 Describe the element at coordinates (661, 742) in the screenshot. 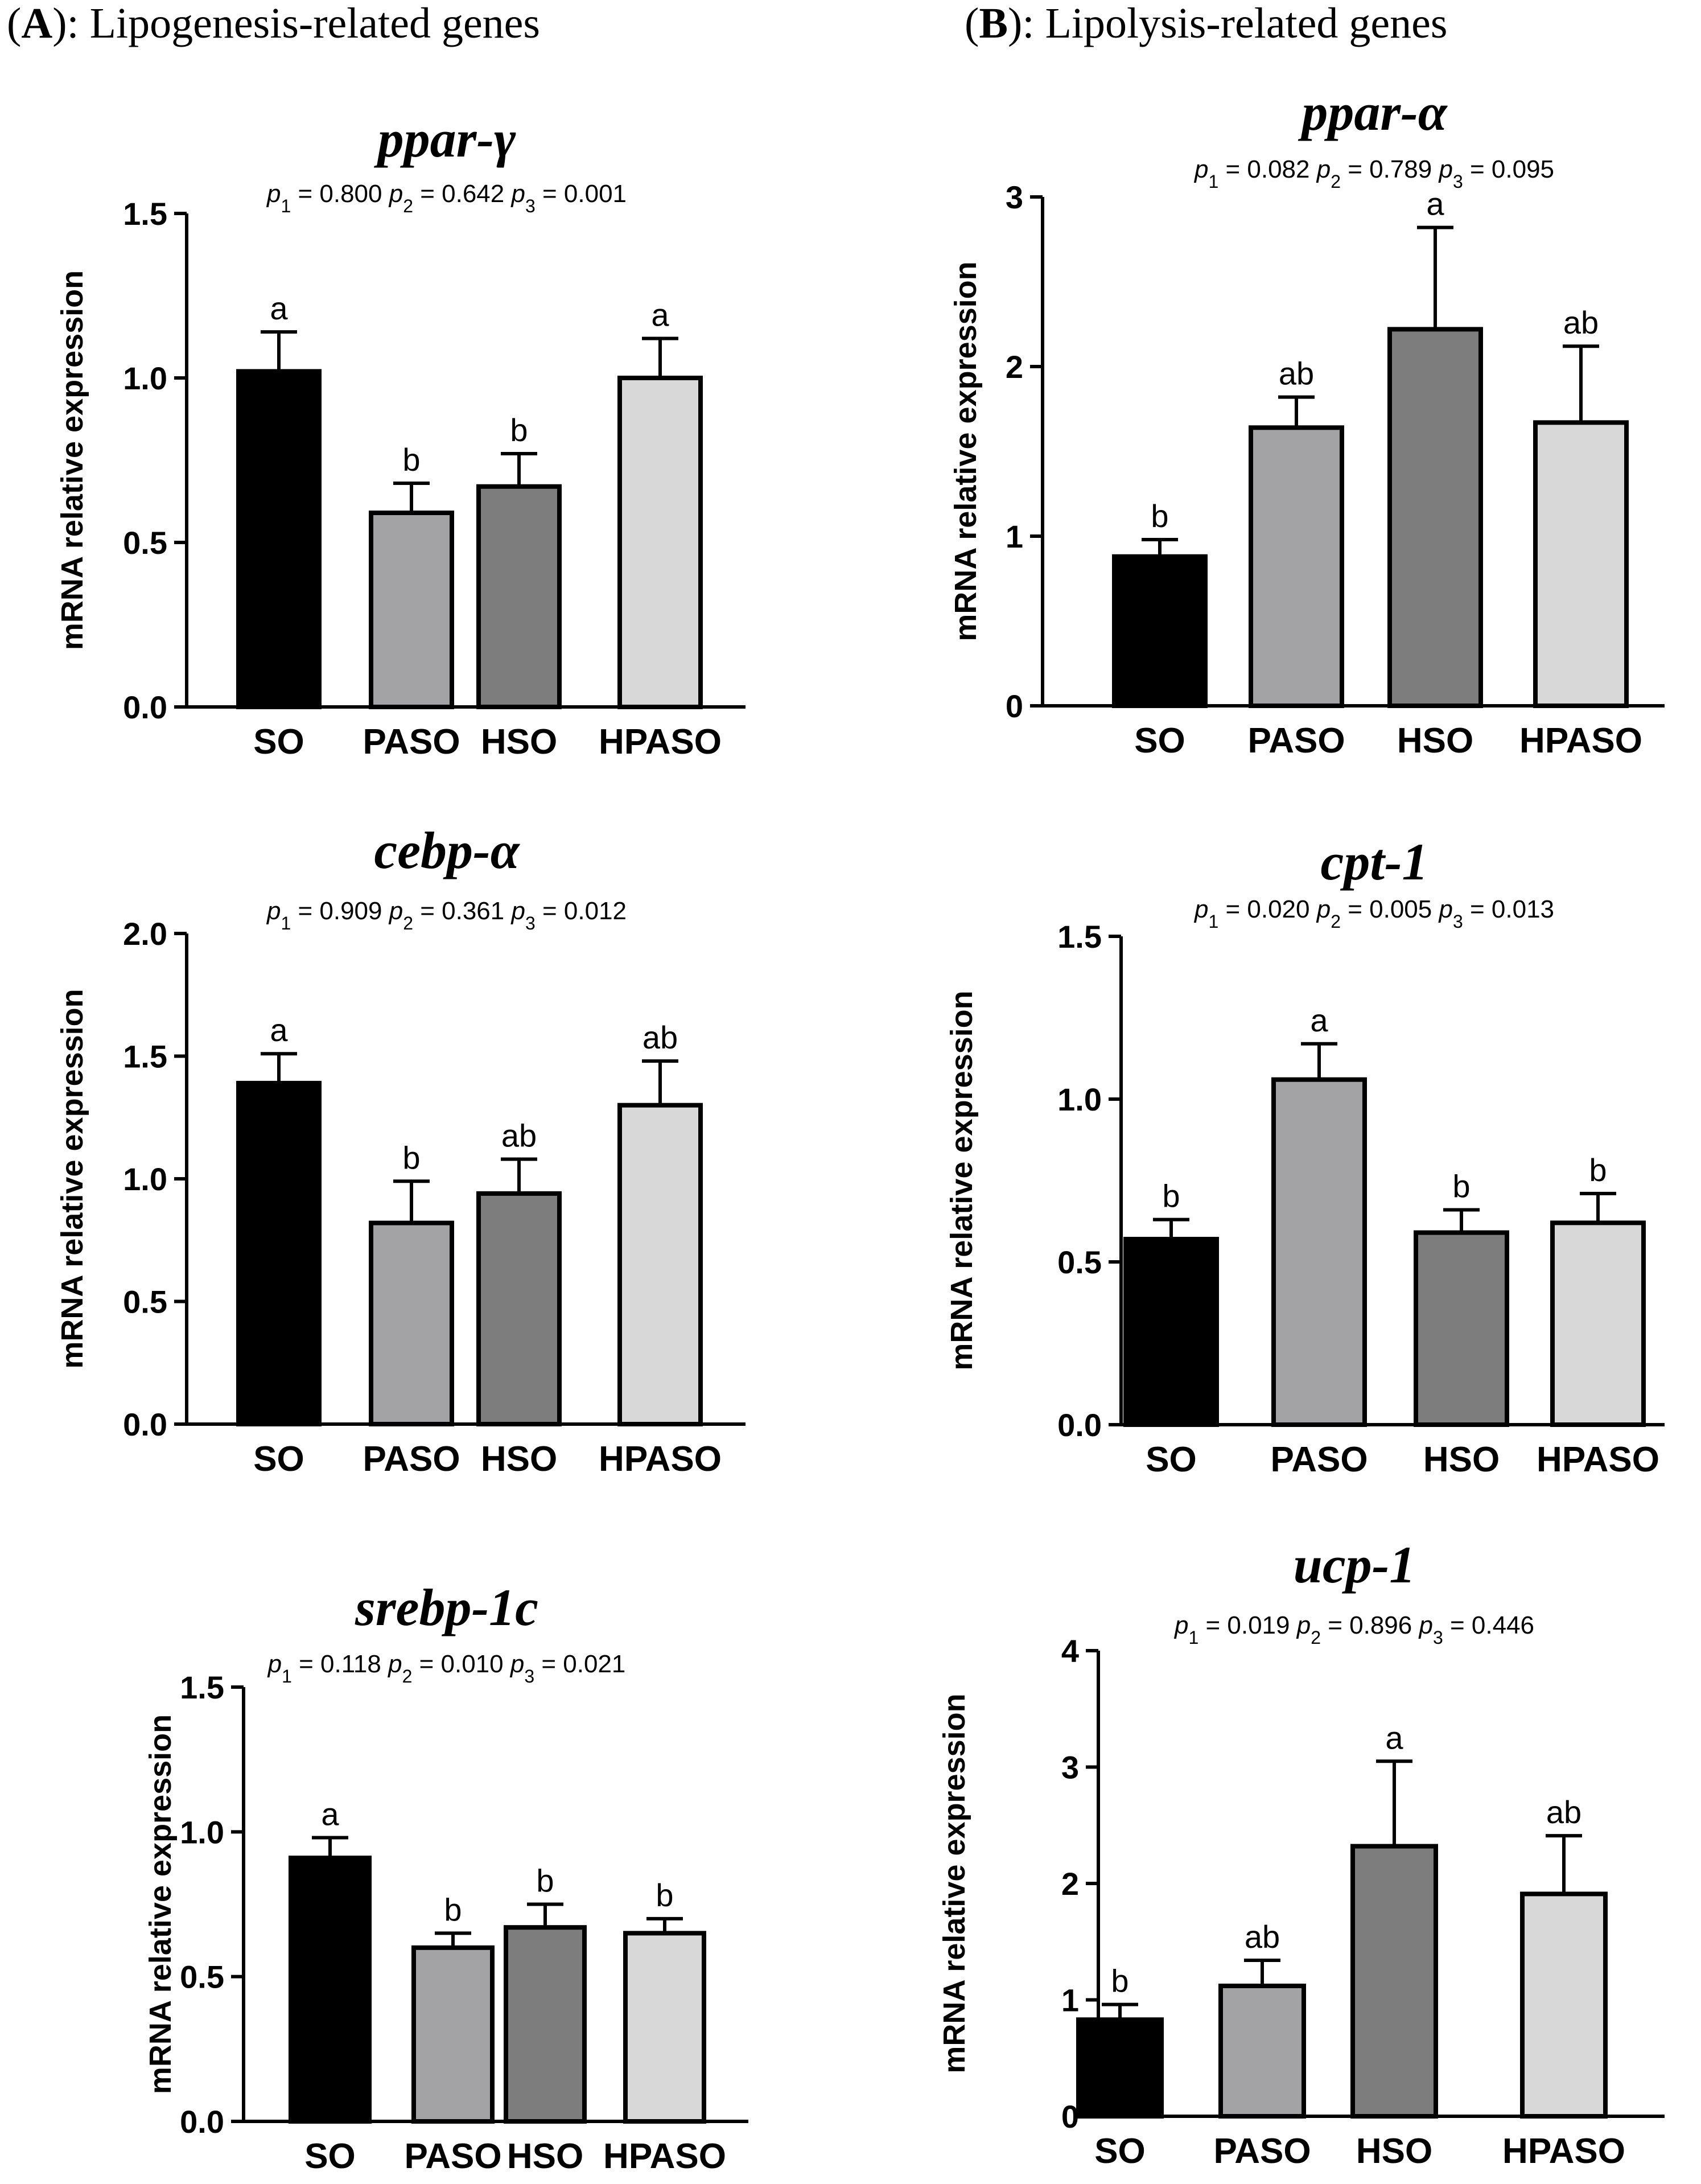

I see `x-tick-label: HPASO` at that location.